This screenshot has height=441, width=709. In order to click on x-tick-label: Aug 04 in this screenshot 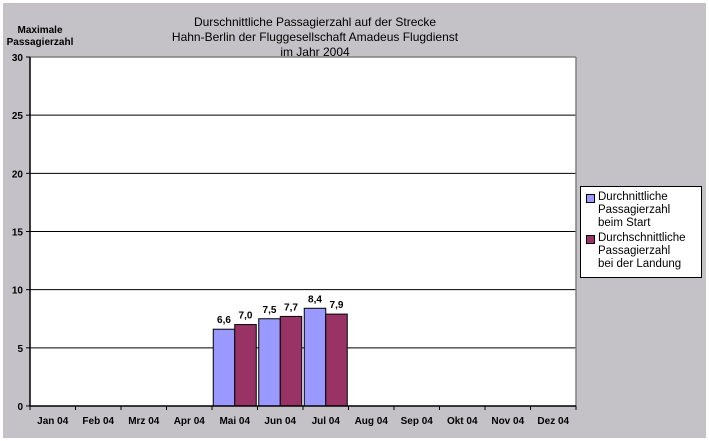, I will do `click(372, 421)`.